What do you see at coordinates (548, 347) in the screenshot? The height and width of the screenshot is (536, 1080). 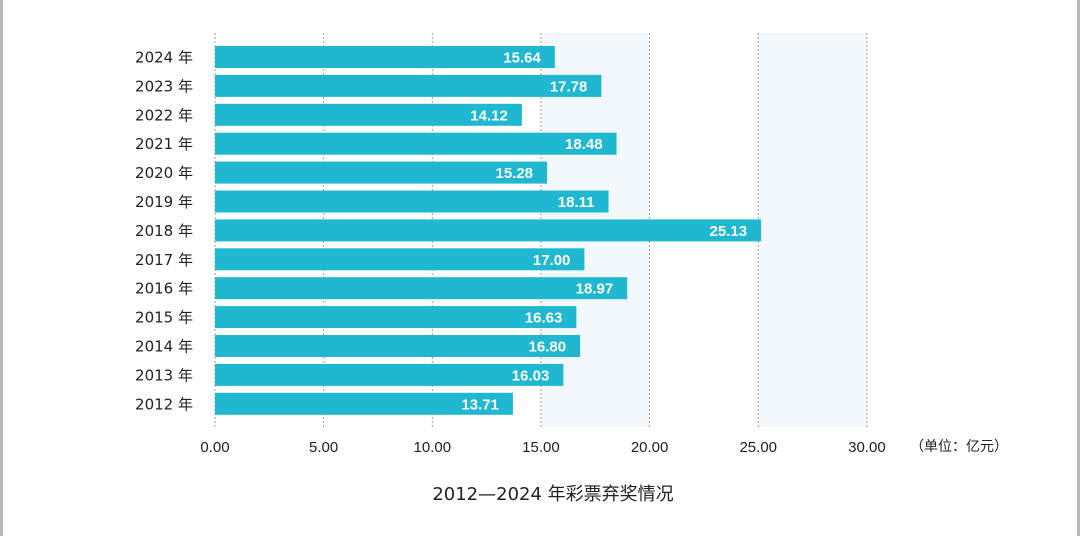 I see `value-label-10: 16.80` at bounding box center [548, 347].